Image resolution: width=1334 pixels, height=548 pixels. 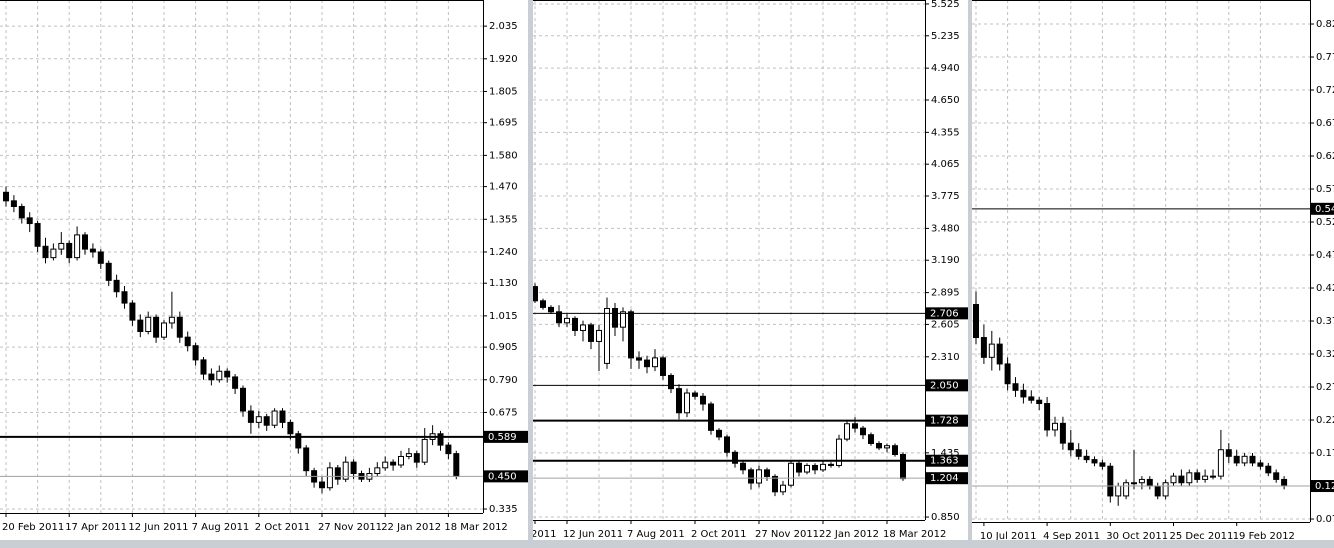 I want to click on y-tick-label: 2.605, so click(x=945, y=324).